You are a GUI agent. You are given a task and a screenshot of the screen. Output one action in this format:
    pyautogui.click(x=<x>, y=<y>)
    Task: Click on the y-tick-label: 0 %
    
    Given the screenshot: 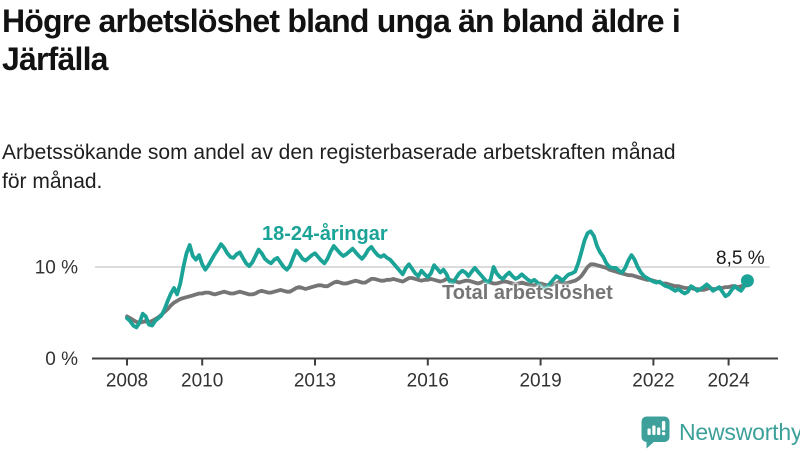 What is the action you would take?
    pyautogui.click(x=61, y=359)
    